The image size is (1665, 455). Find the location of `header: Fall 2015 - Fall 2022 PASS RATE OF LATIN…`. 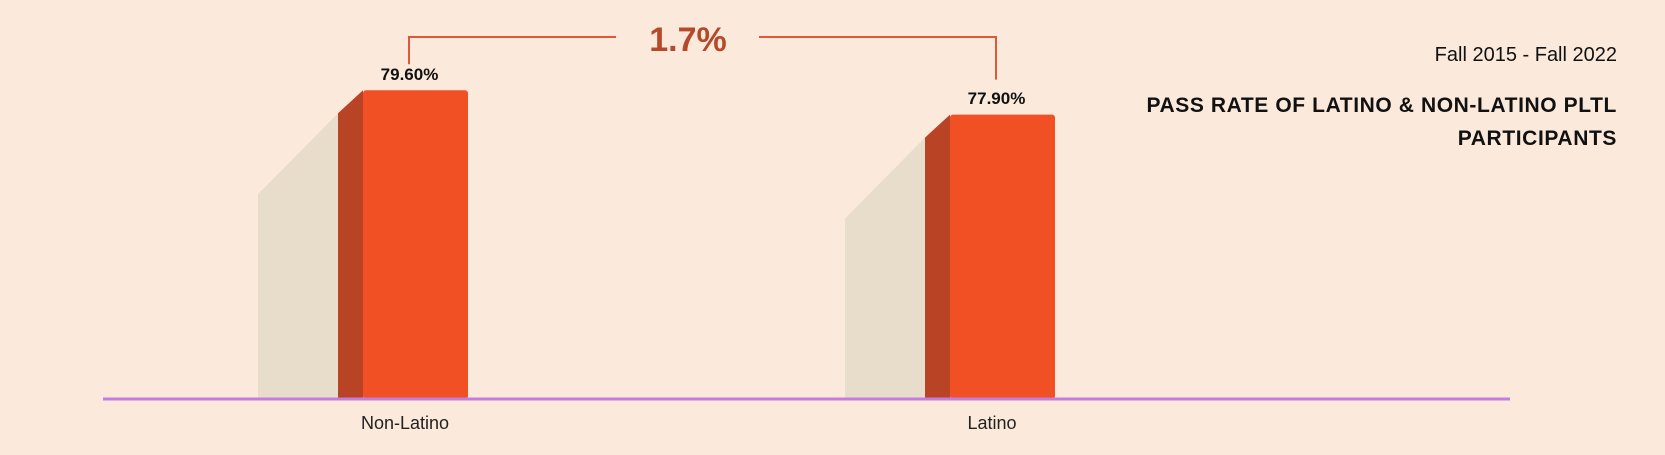

header: Fall 2015 - Fall 2022 PASS RATE OF LATIN… is located at coordinates (1357, 99).